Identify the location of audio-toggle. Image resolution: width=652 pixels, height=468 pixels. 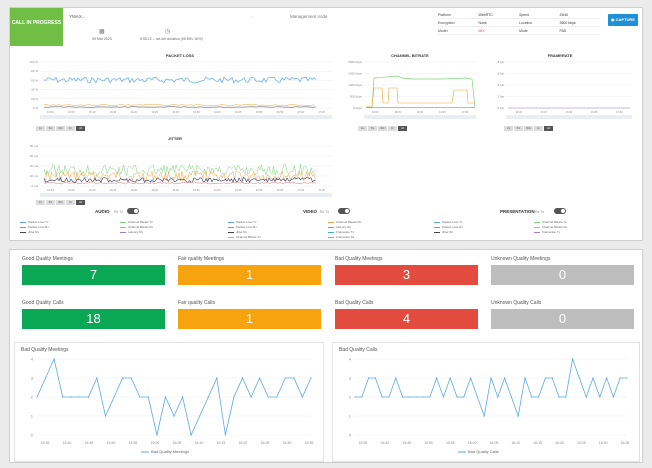
(133, 211).